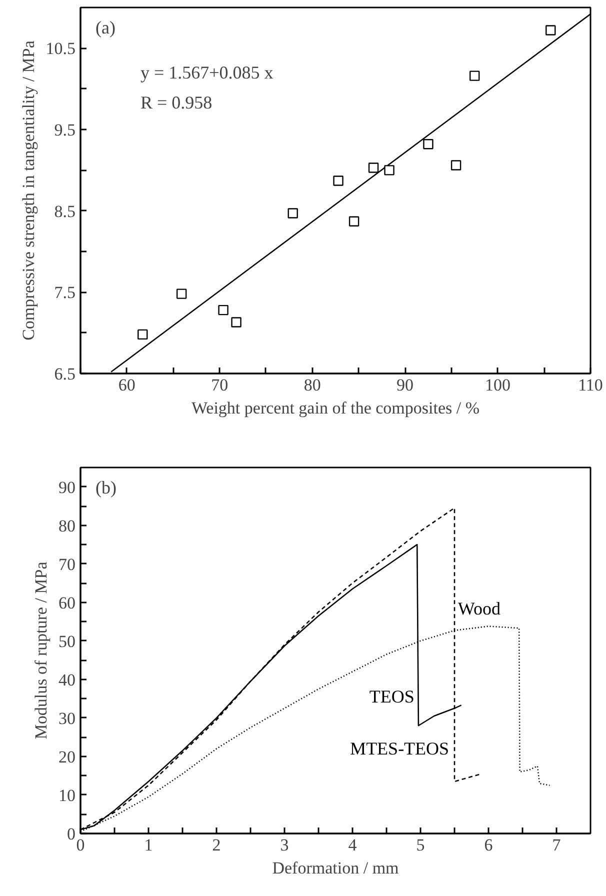 The width and height of the screenshot is (606, 896). What do you see at coordinates (176, 102) in the screenshot?
I see `annotation: R = 0.958` at bounding box center [176, 102].